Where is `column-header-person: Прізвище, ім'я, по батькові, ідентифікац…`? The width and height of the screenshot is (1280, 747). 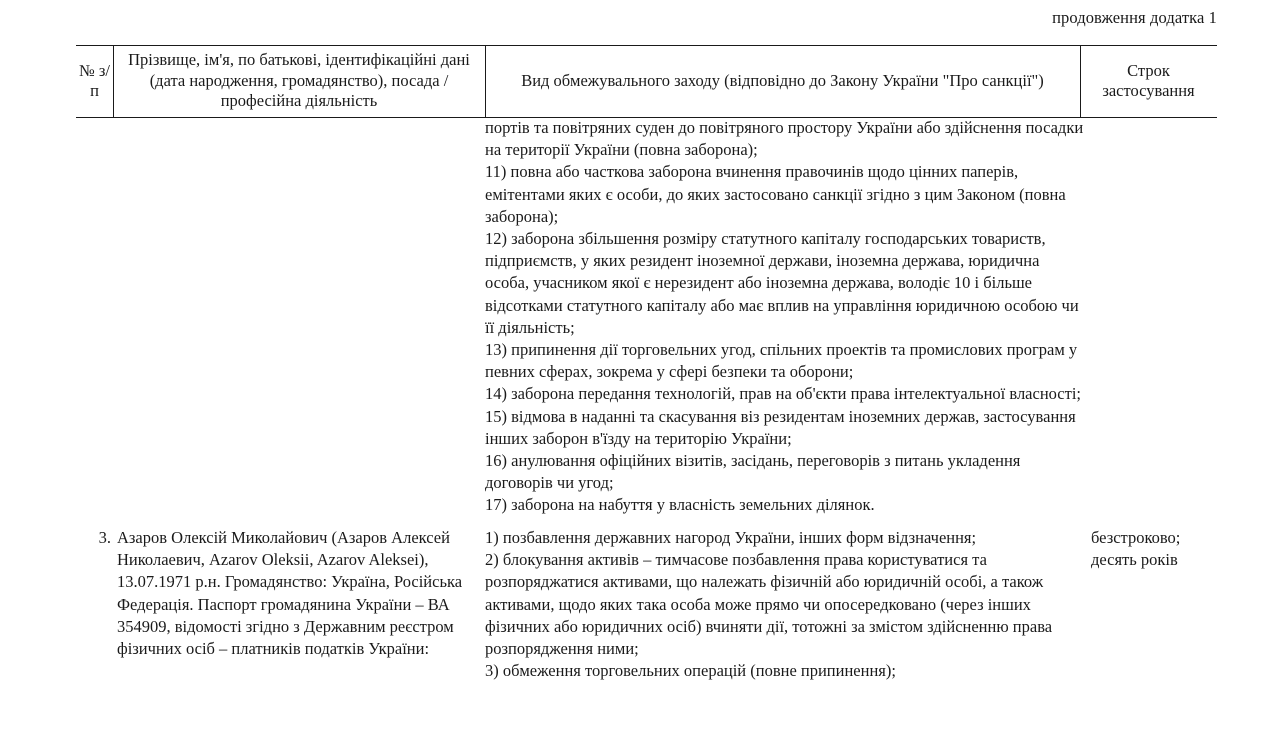
column-header-person: Прізвище, ім'я, по батькові, ідентифікац… is located at coordinates (299, 81).